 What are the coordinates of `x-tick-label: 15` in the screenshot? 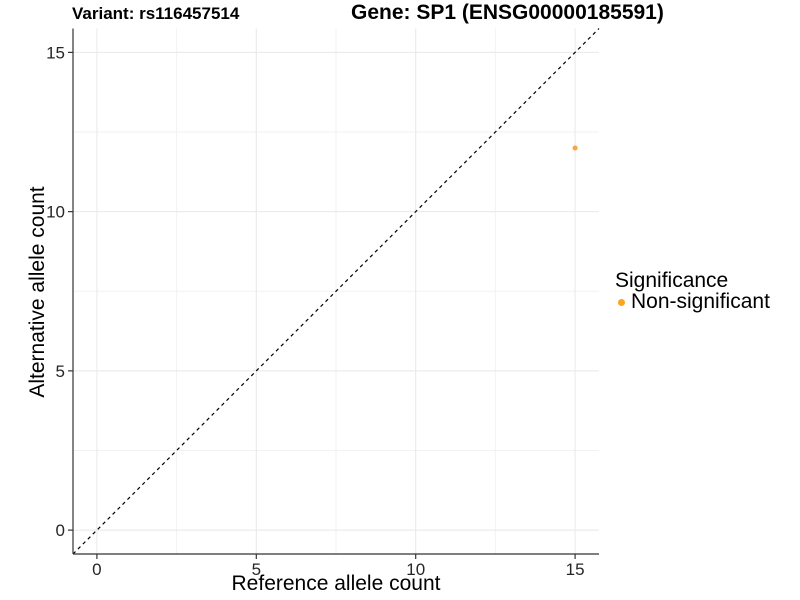 It's located at (575, 569).